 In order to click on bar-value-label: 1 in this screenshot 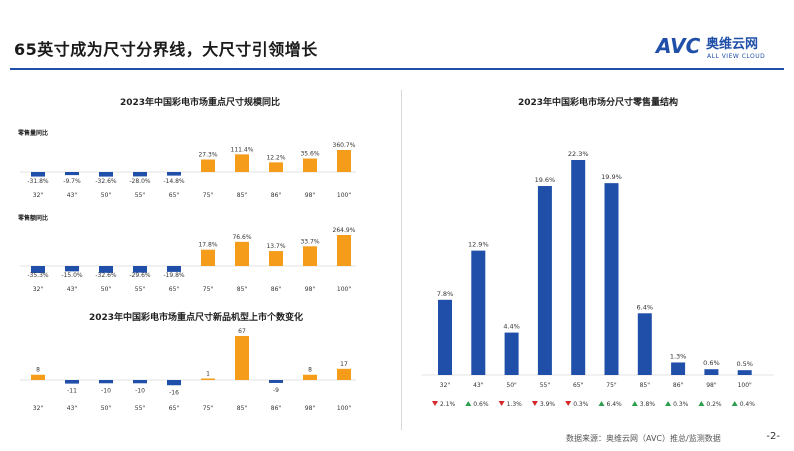, I will do `click(208, 374)`.